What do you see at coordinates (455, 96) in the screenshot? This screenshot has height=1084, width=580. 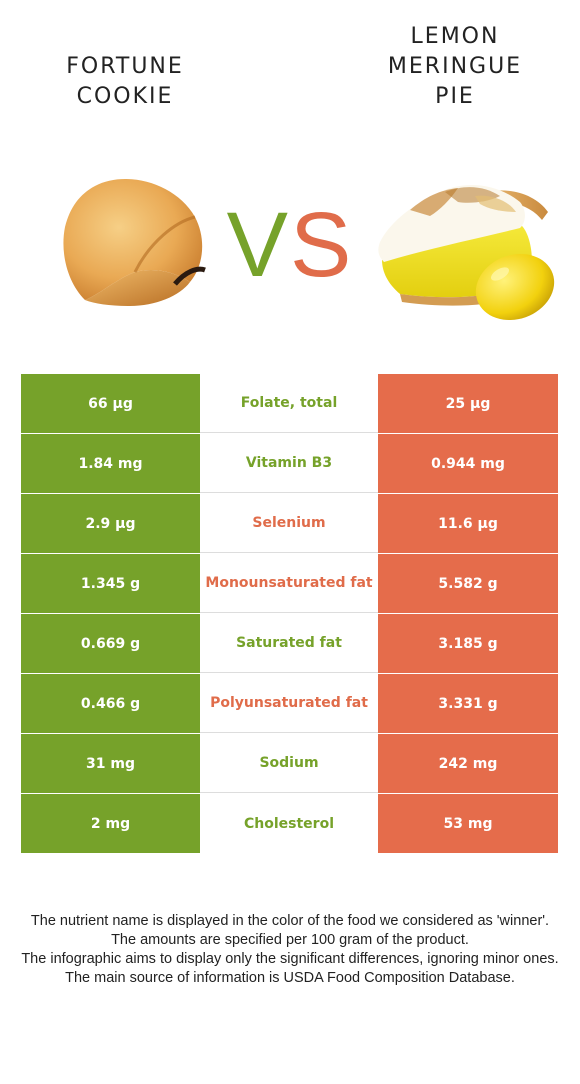 I see `right-food-title-line: PIE` at bounding box center [455, 96].